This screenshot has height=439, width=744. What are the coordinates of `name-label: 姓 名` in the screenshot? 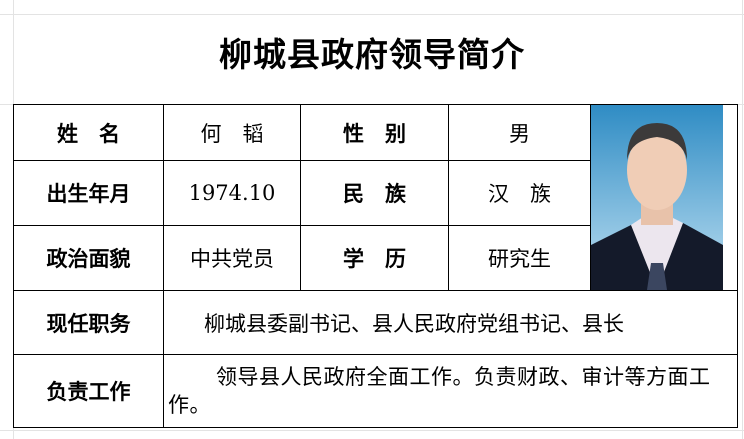 It's located at (88, 132).